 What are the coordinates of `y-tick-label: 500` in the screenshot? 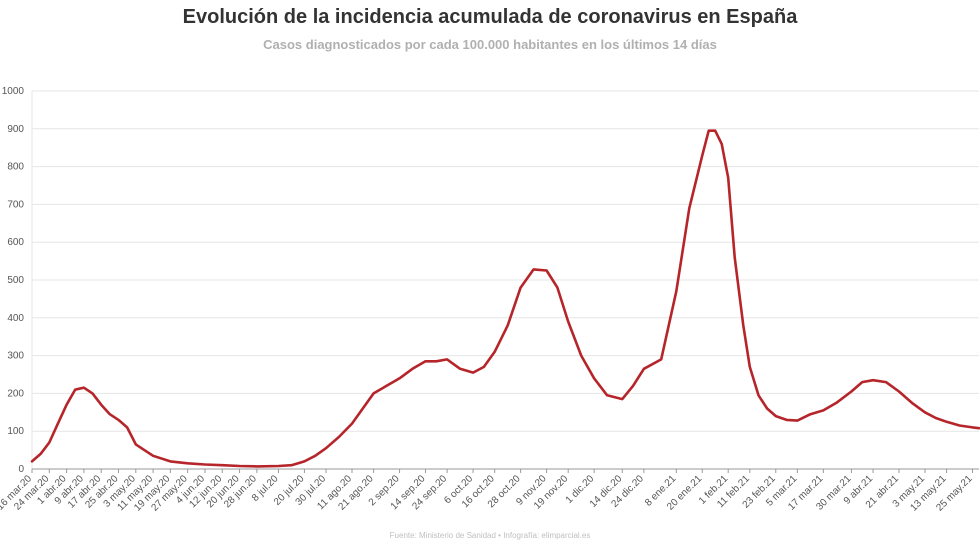 It's located at (15, 280).